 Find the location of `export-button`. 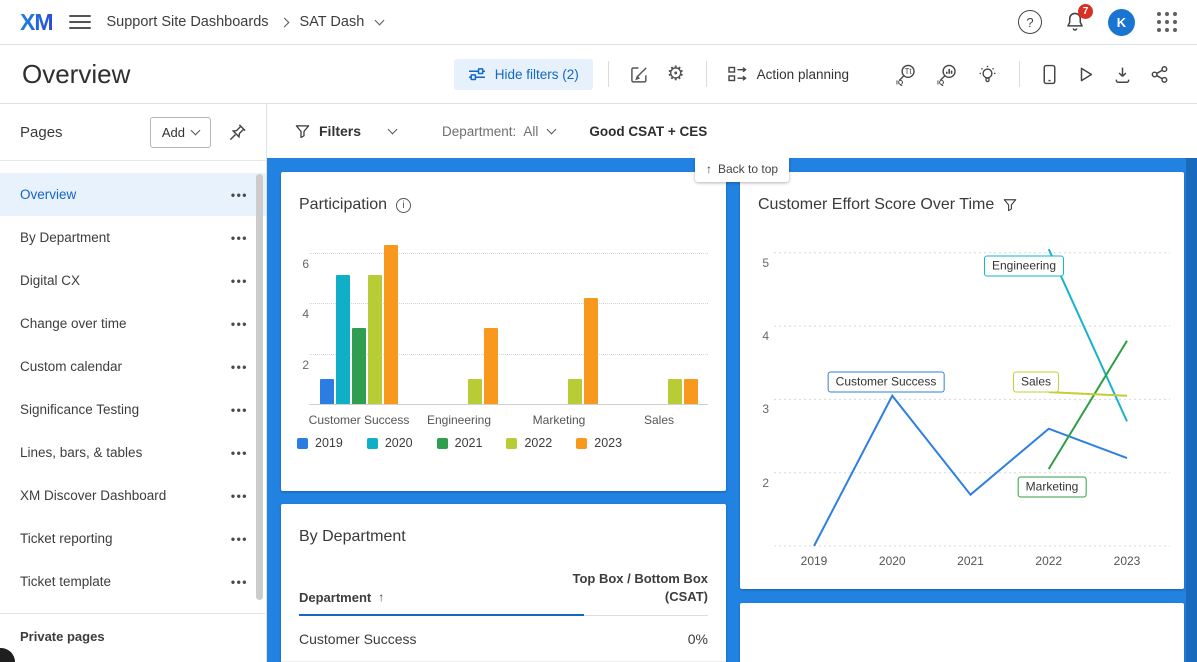

export-button is located at coordinates (1122, 74).